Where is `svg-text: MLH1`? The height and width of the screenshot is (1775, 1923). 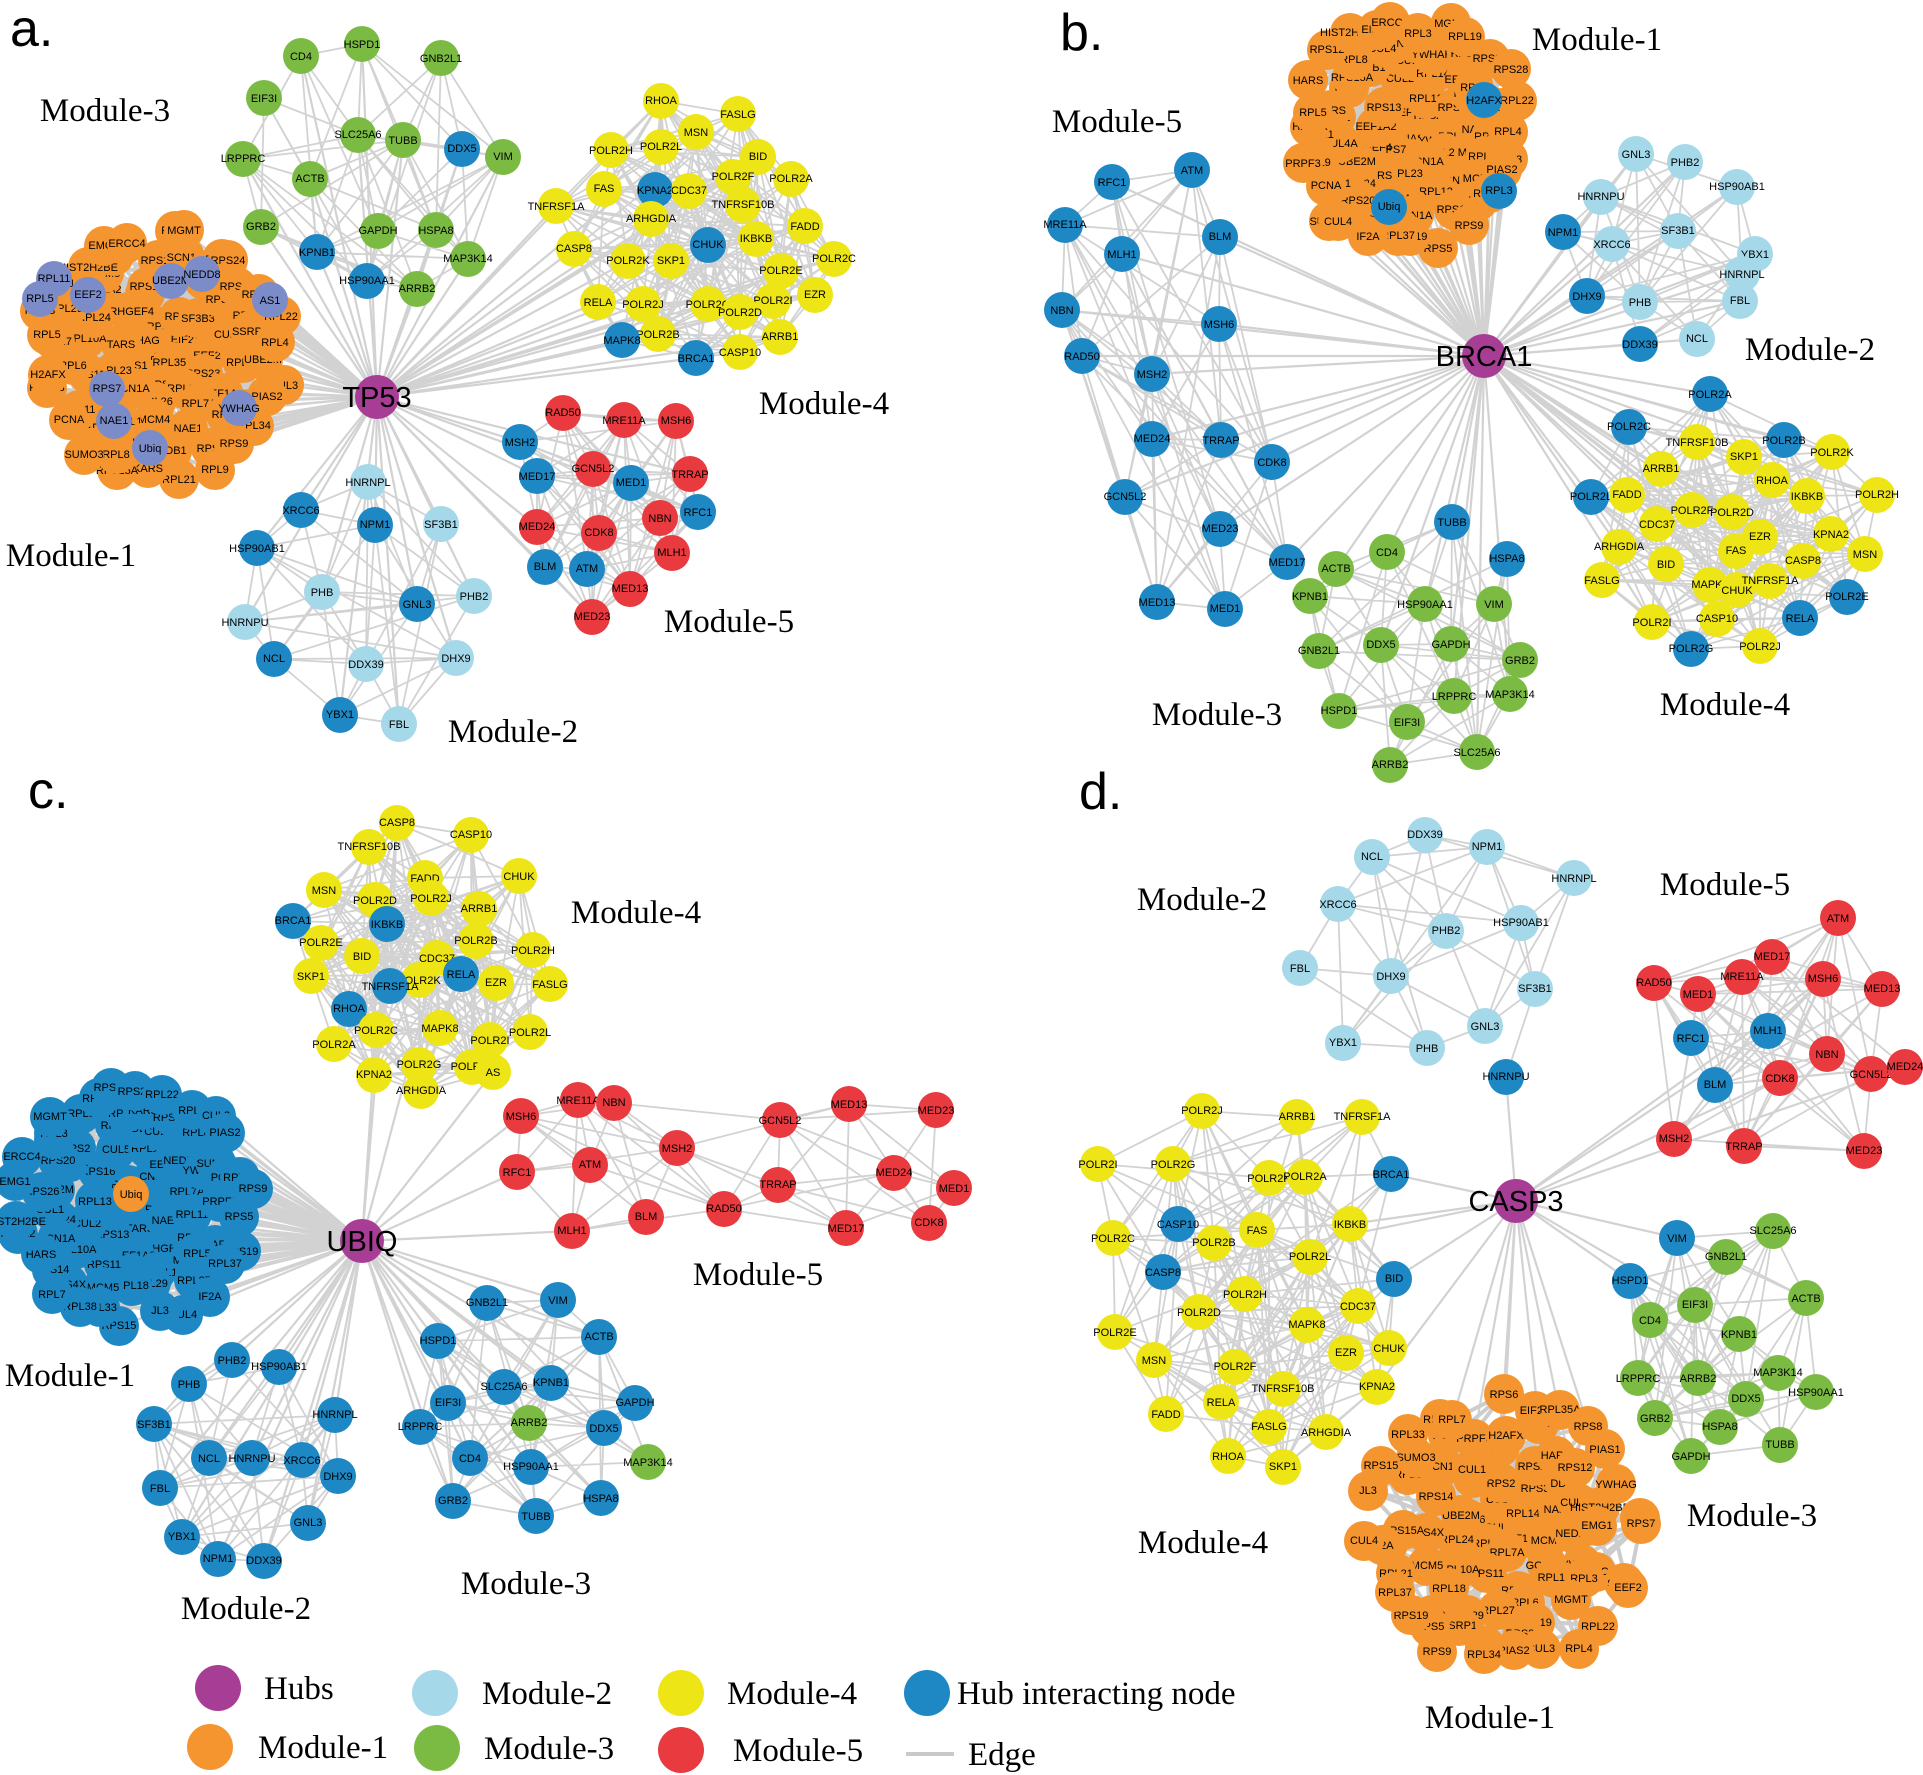 svg-text: MLH1 is located at coordinates (571, 1231).